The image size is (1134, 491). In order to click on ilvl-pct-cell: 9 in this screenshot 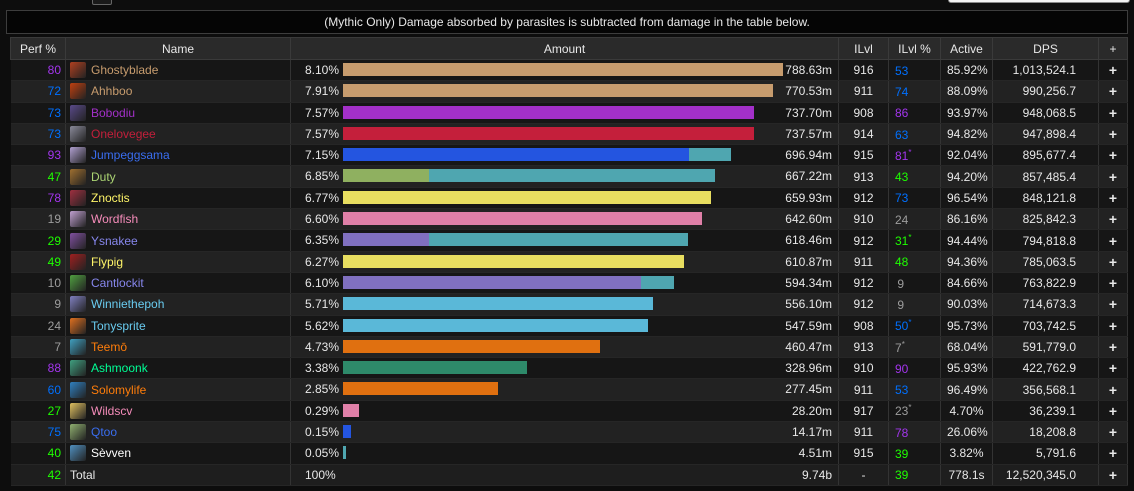, I will do `click(914, 304)`.